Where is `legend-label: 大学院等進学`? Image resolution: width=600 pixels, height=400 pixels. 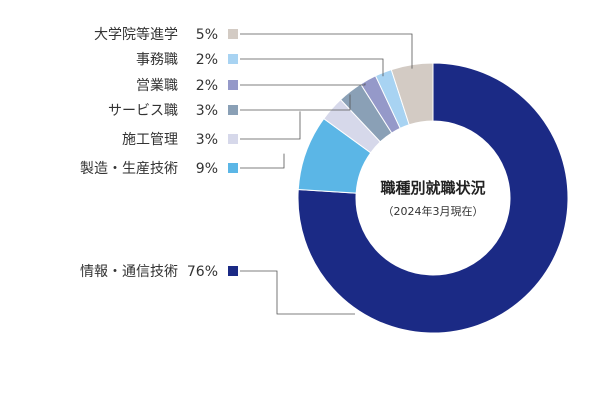 legend-label: 大学院等進学 is located at coordinates (136, 34).